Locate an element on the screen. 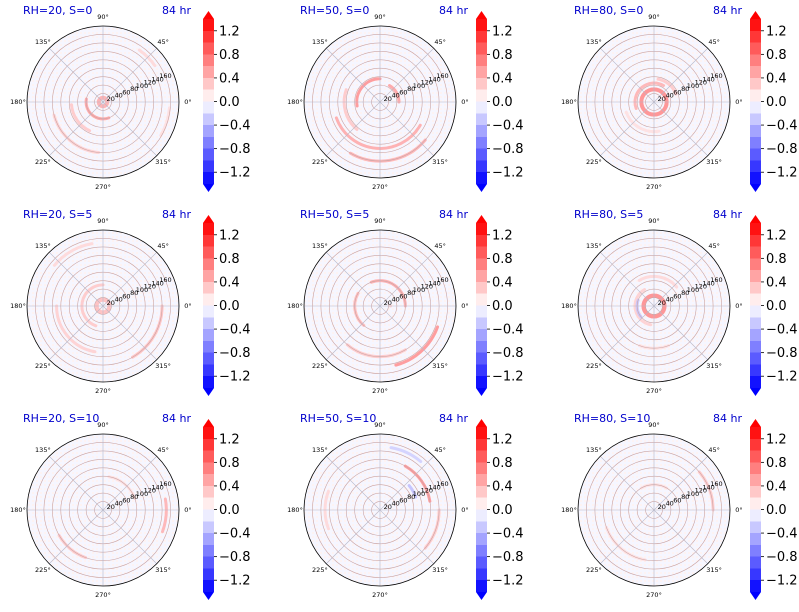  angle-tick-label: 135° is located at coordinates (594, 246).